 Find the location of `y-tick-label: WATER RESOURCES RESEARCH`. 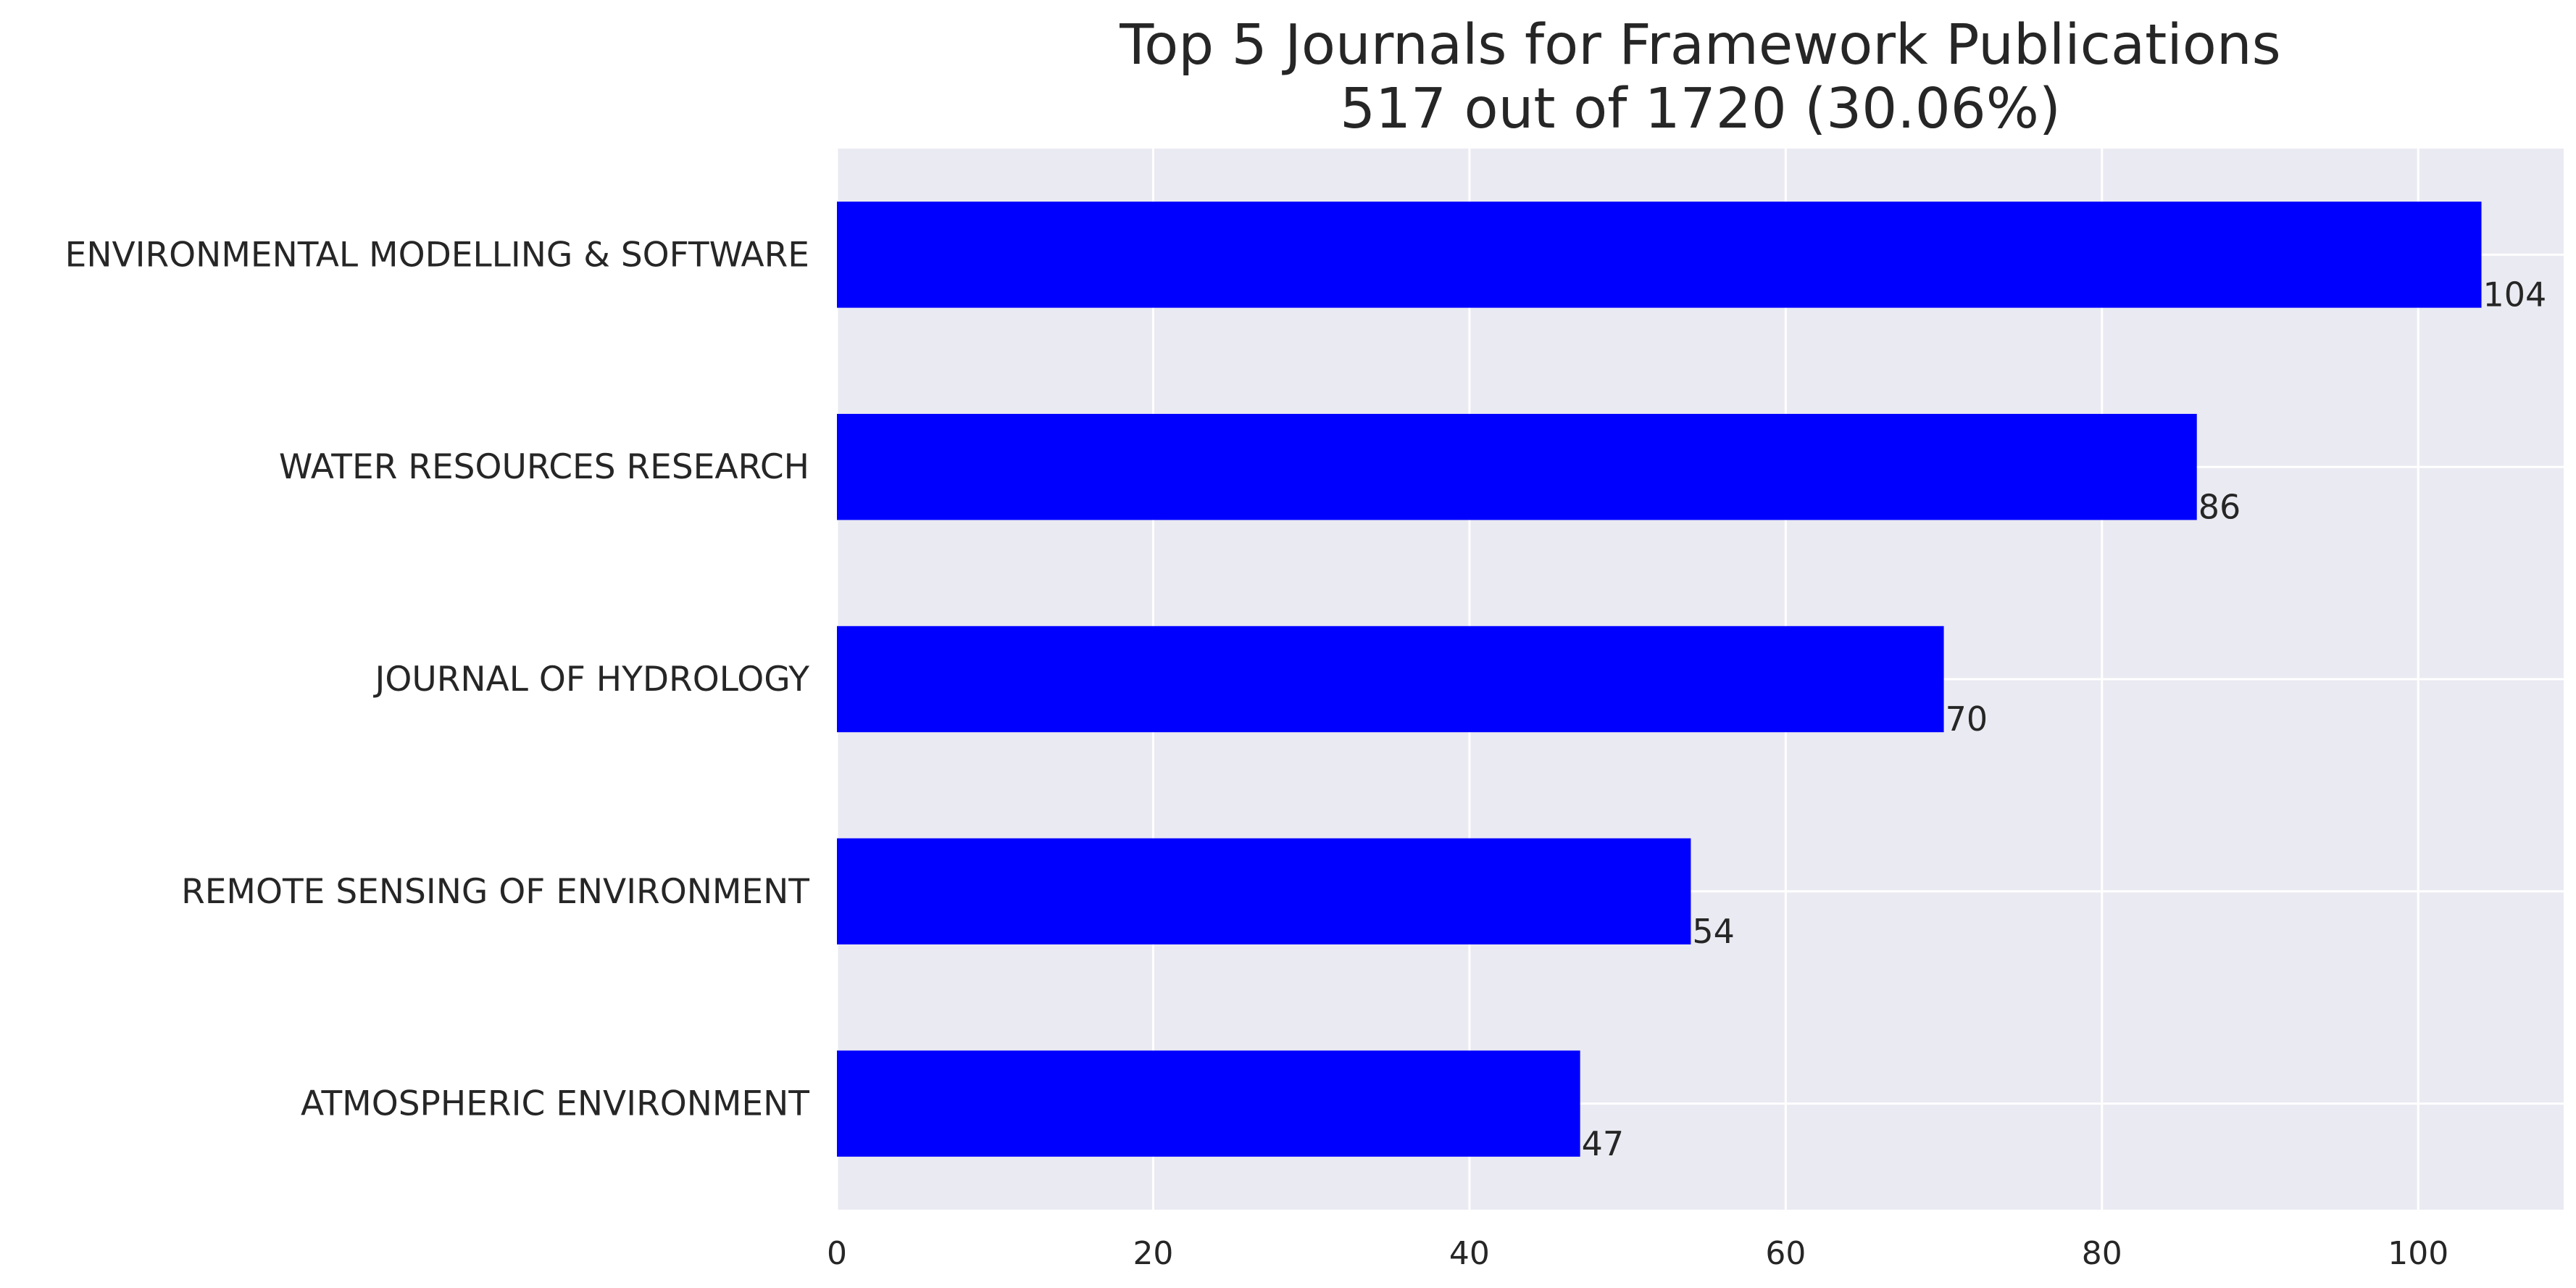

y-tick-label: WATER RESOURCES RESEARCH is located at coordinates (544, 467).